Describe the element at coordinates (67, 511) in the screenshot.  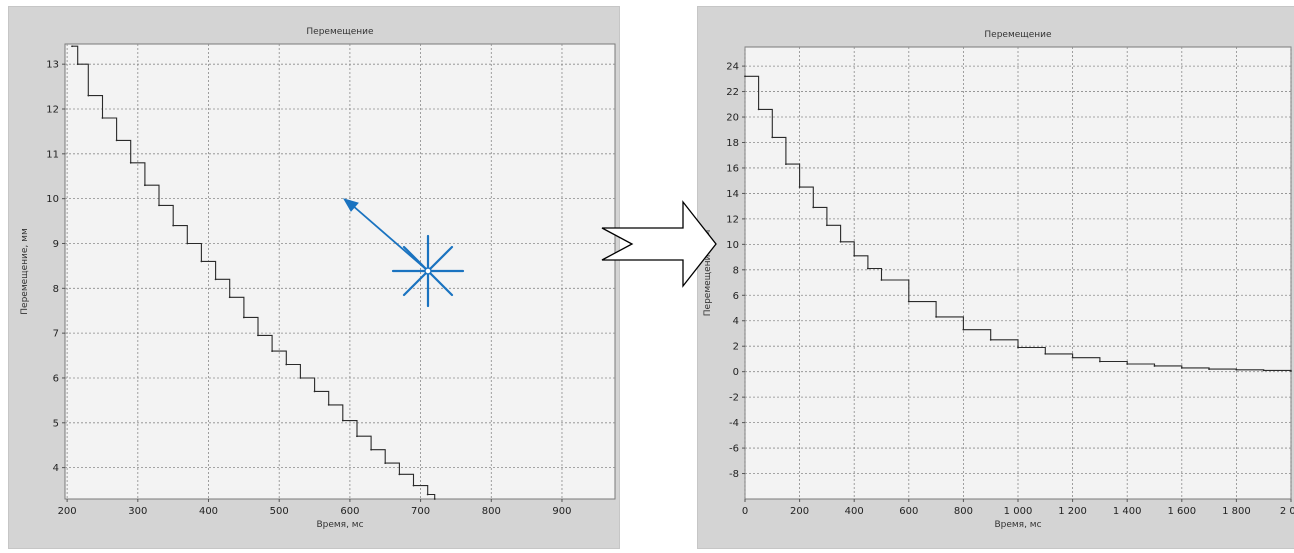
I see `chart-1-x-tick-label: 200` at that location.